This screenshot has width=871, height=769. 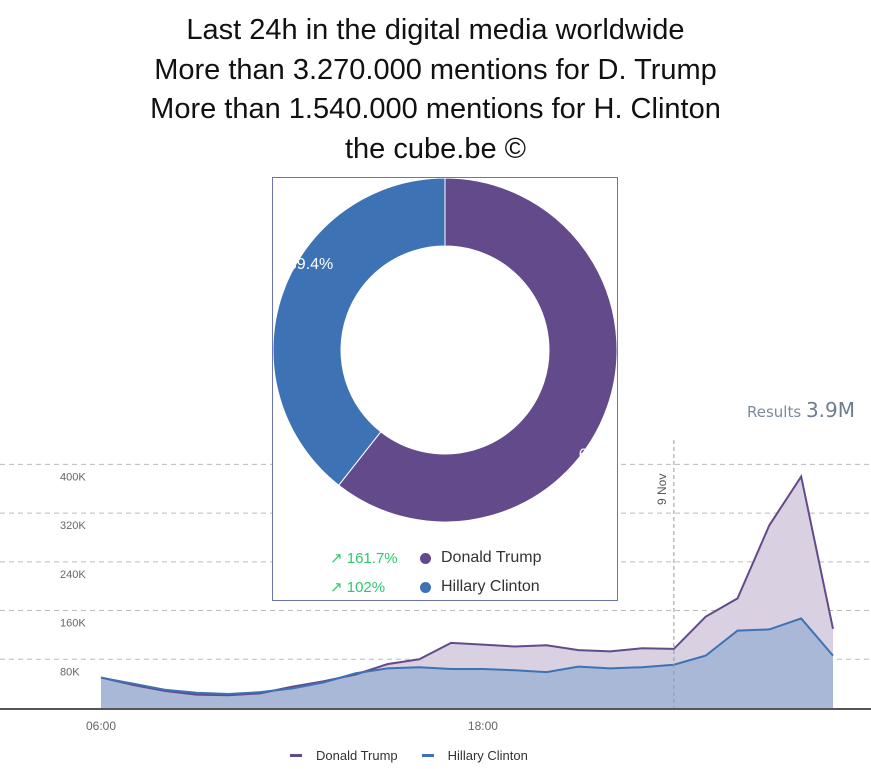 I want to click on trend-trump: ↗ 161.7%, so click(x=364, y=558).